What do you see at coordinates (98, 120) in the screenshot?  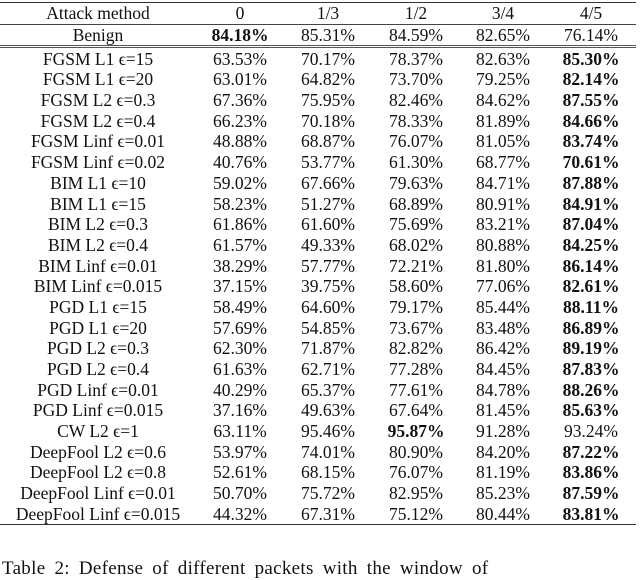 I see `attack-method-cell: FGSM L2 ϵ=0.4` at bounding box center [98, 120].